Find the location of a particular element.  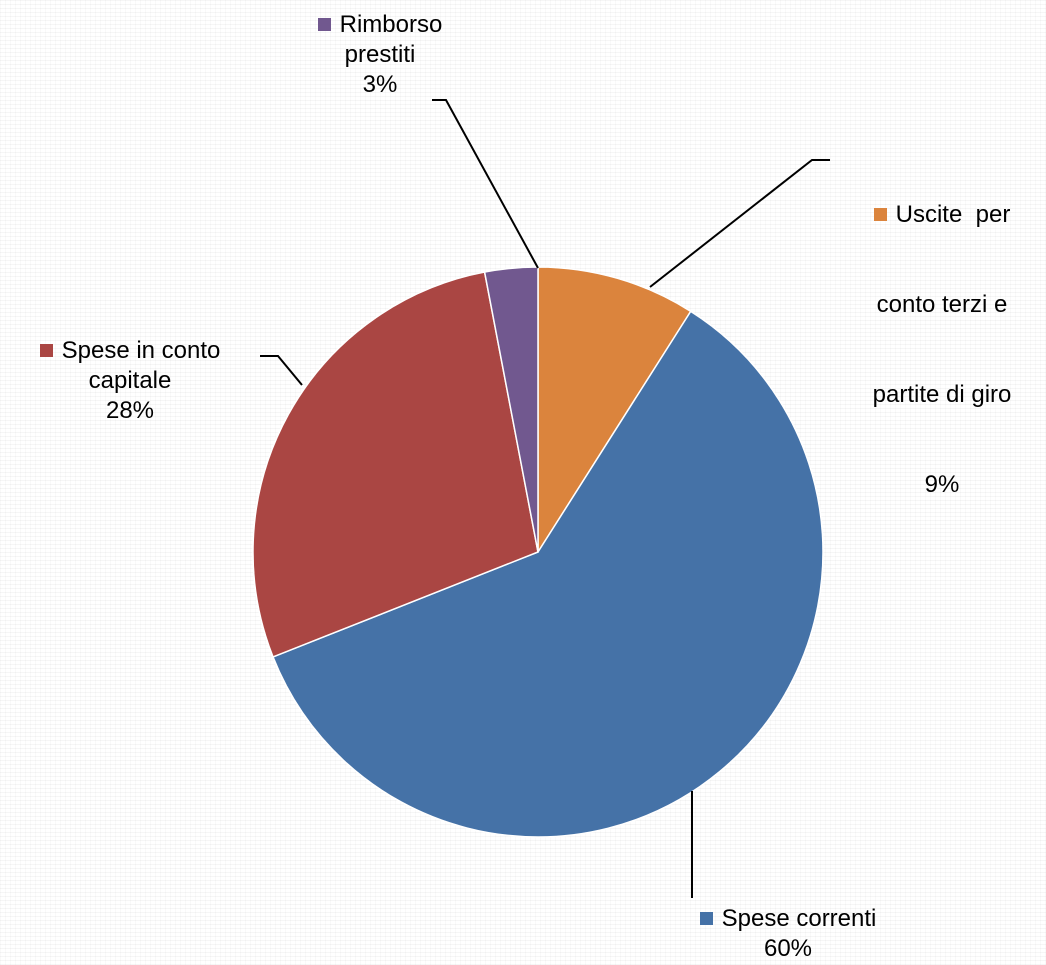

legend-swatch-correnti is located at coordinates (706, 918).